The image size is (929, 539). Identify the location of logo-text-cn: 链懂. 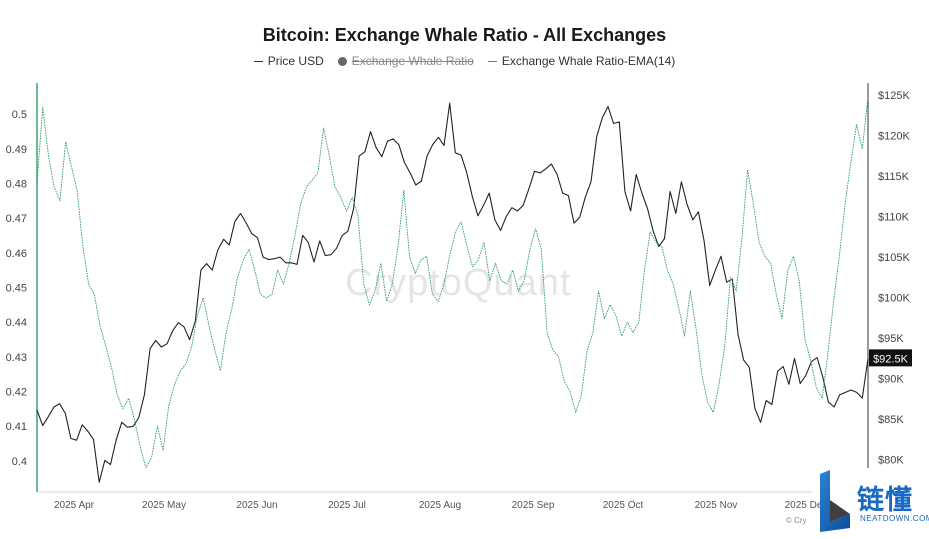
(885, 500).